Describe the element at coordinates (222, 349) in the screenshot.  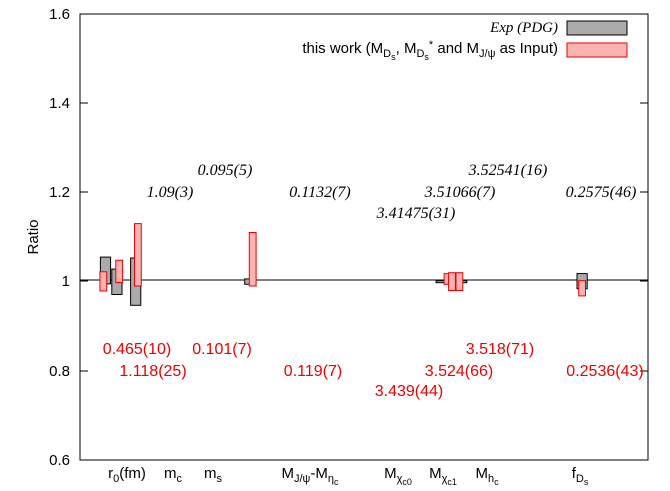
I see `lattice-value-label: 0.101(7)` at that location.